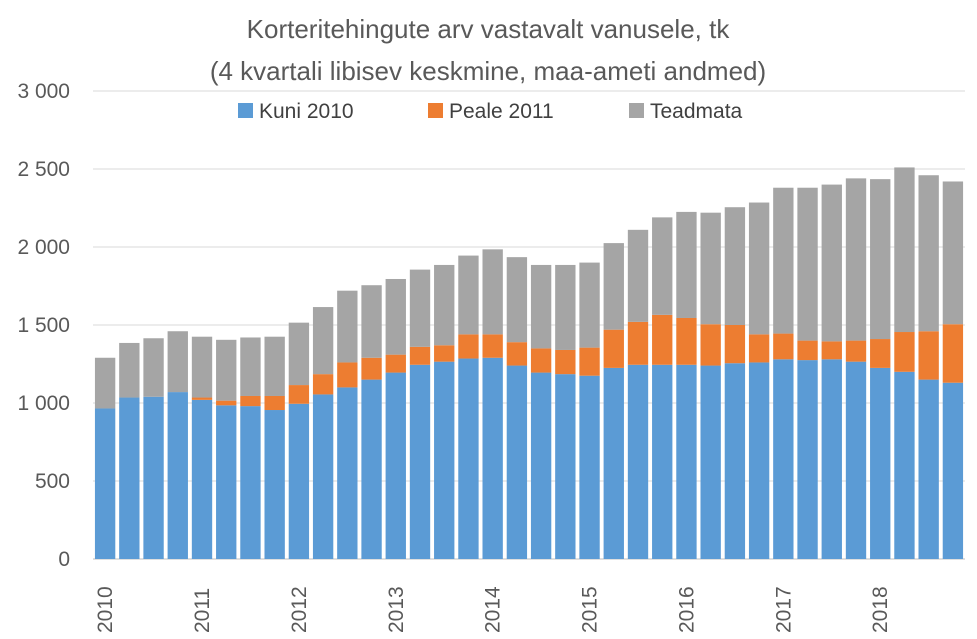 This screenshot has height=639, width=977. What do you see at coordinates (43, 403) in the screenshot?
I see `y-tick-label: 1 000` at bounding box center [43, 403].